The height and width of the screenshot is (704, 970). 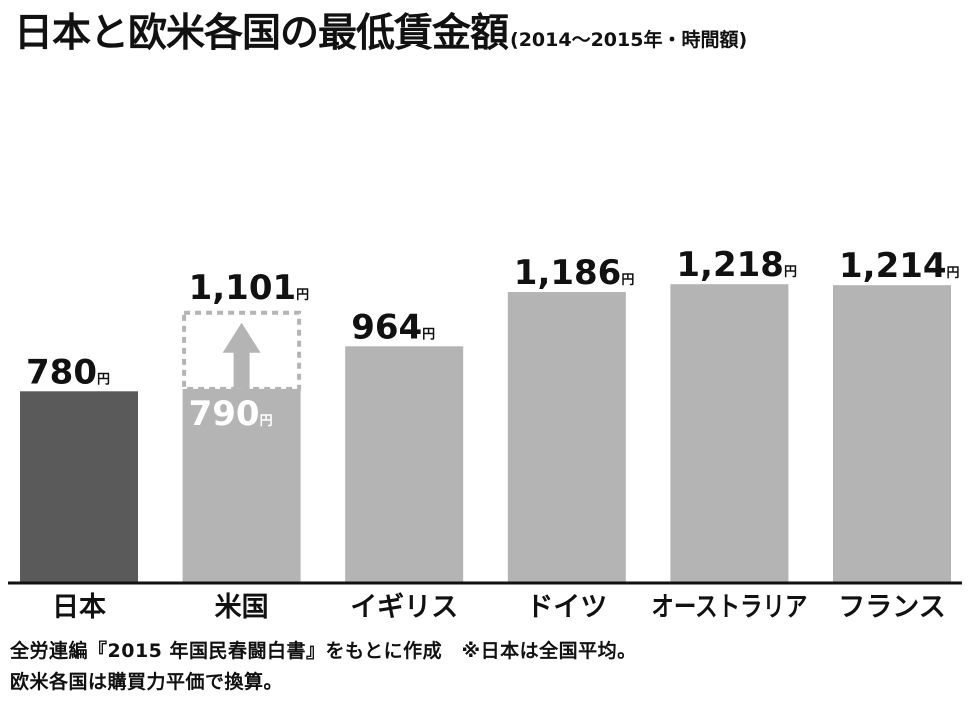 What do you see at coordinates (393, 327) in the screenshot?
I see `value-label-3: 964円` at bounding box center [393, 327].